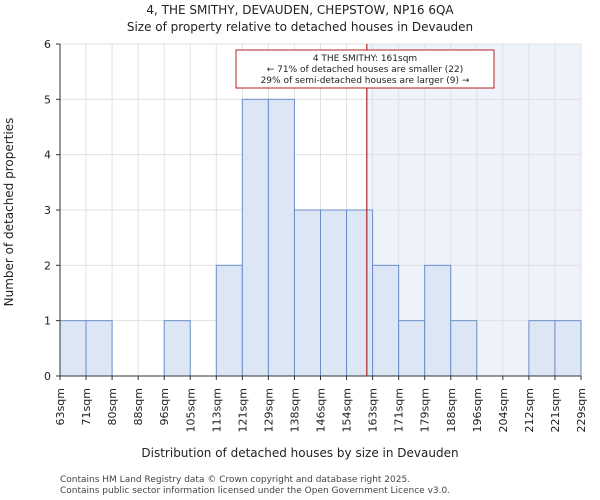 Image resolution: width=600 pixels, height=500 pixels. What do you see at coordinates (47, 155) in the screenshot?
I see `y-tick-label: 4` at bounding box center [47, 155].